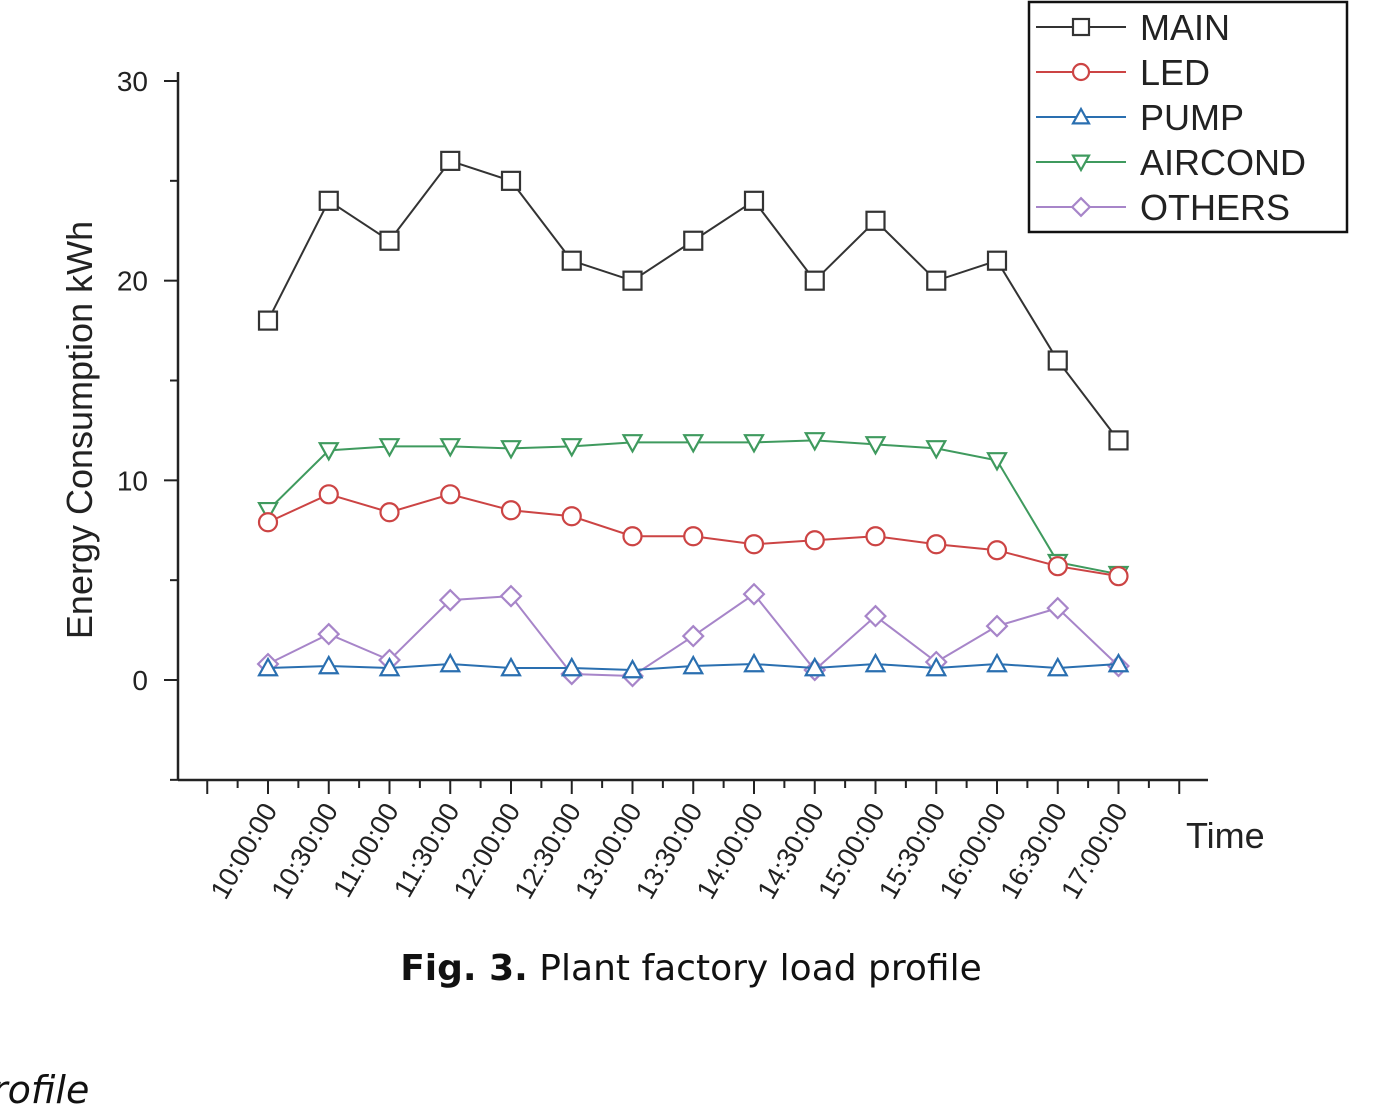  What do you see at coordinates (1223, 162) in the screenshot?
I see `legend-label-aircond: AIRCOND` at bounding box center [1223, 162].